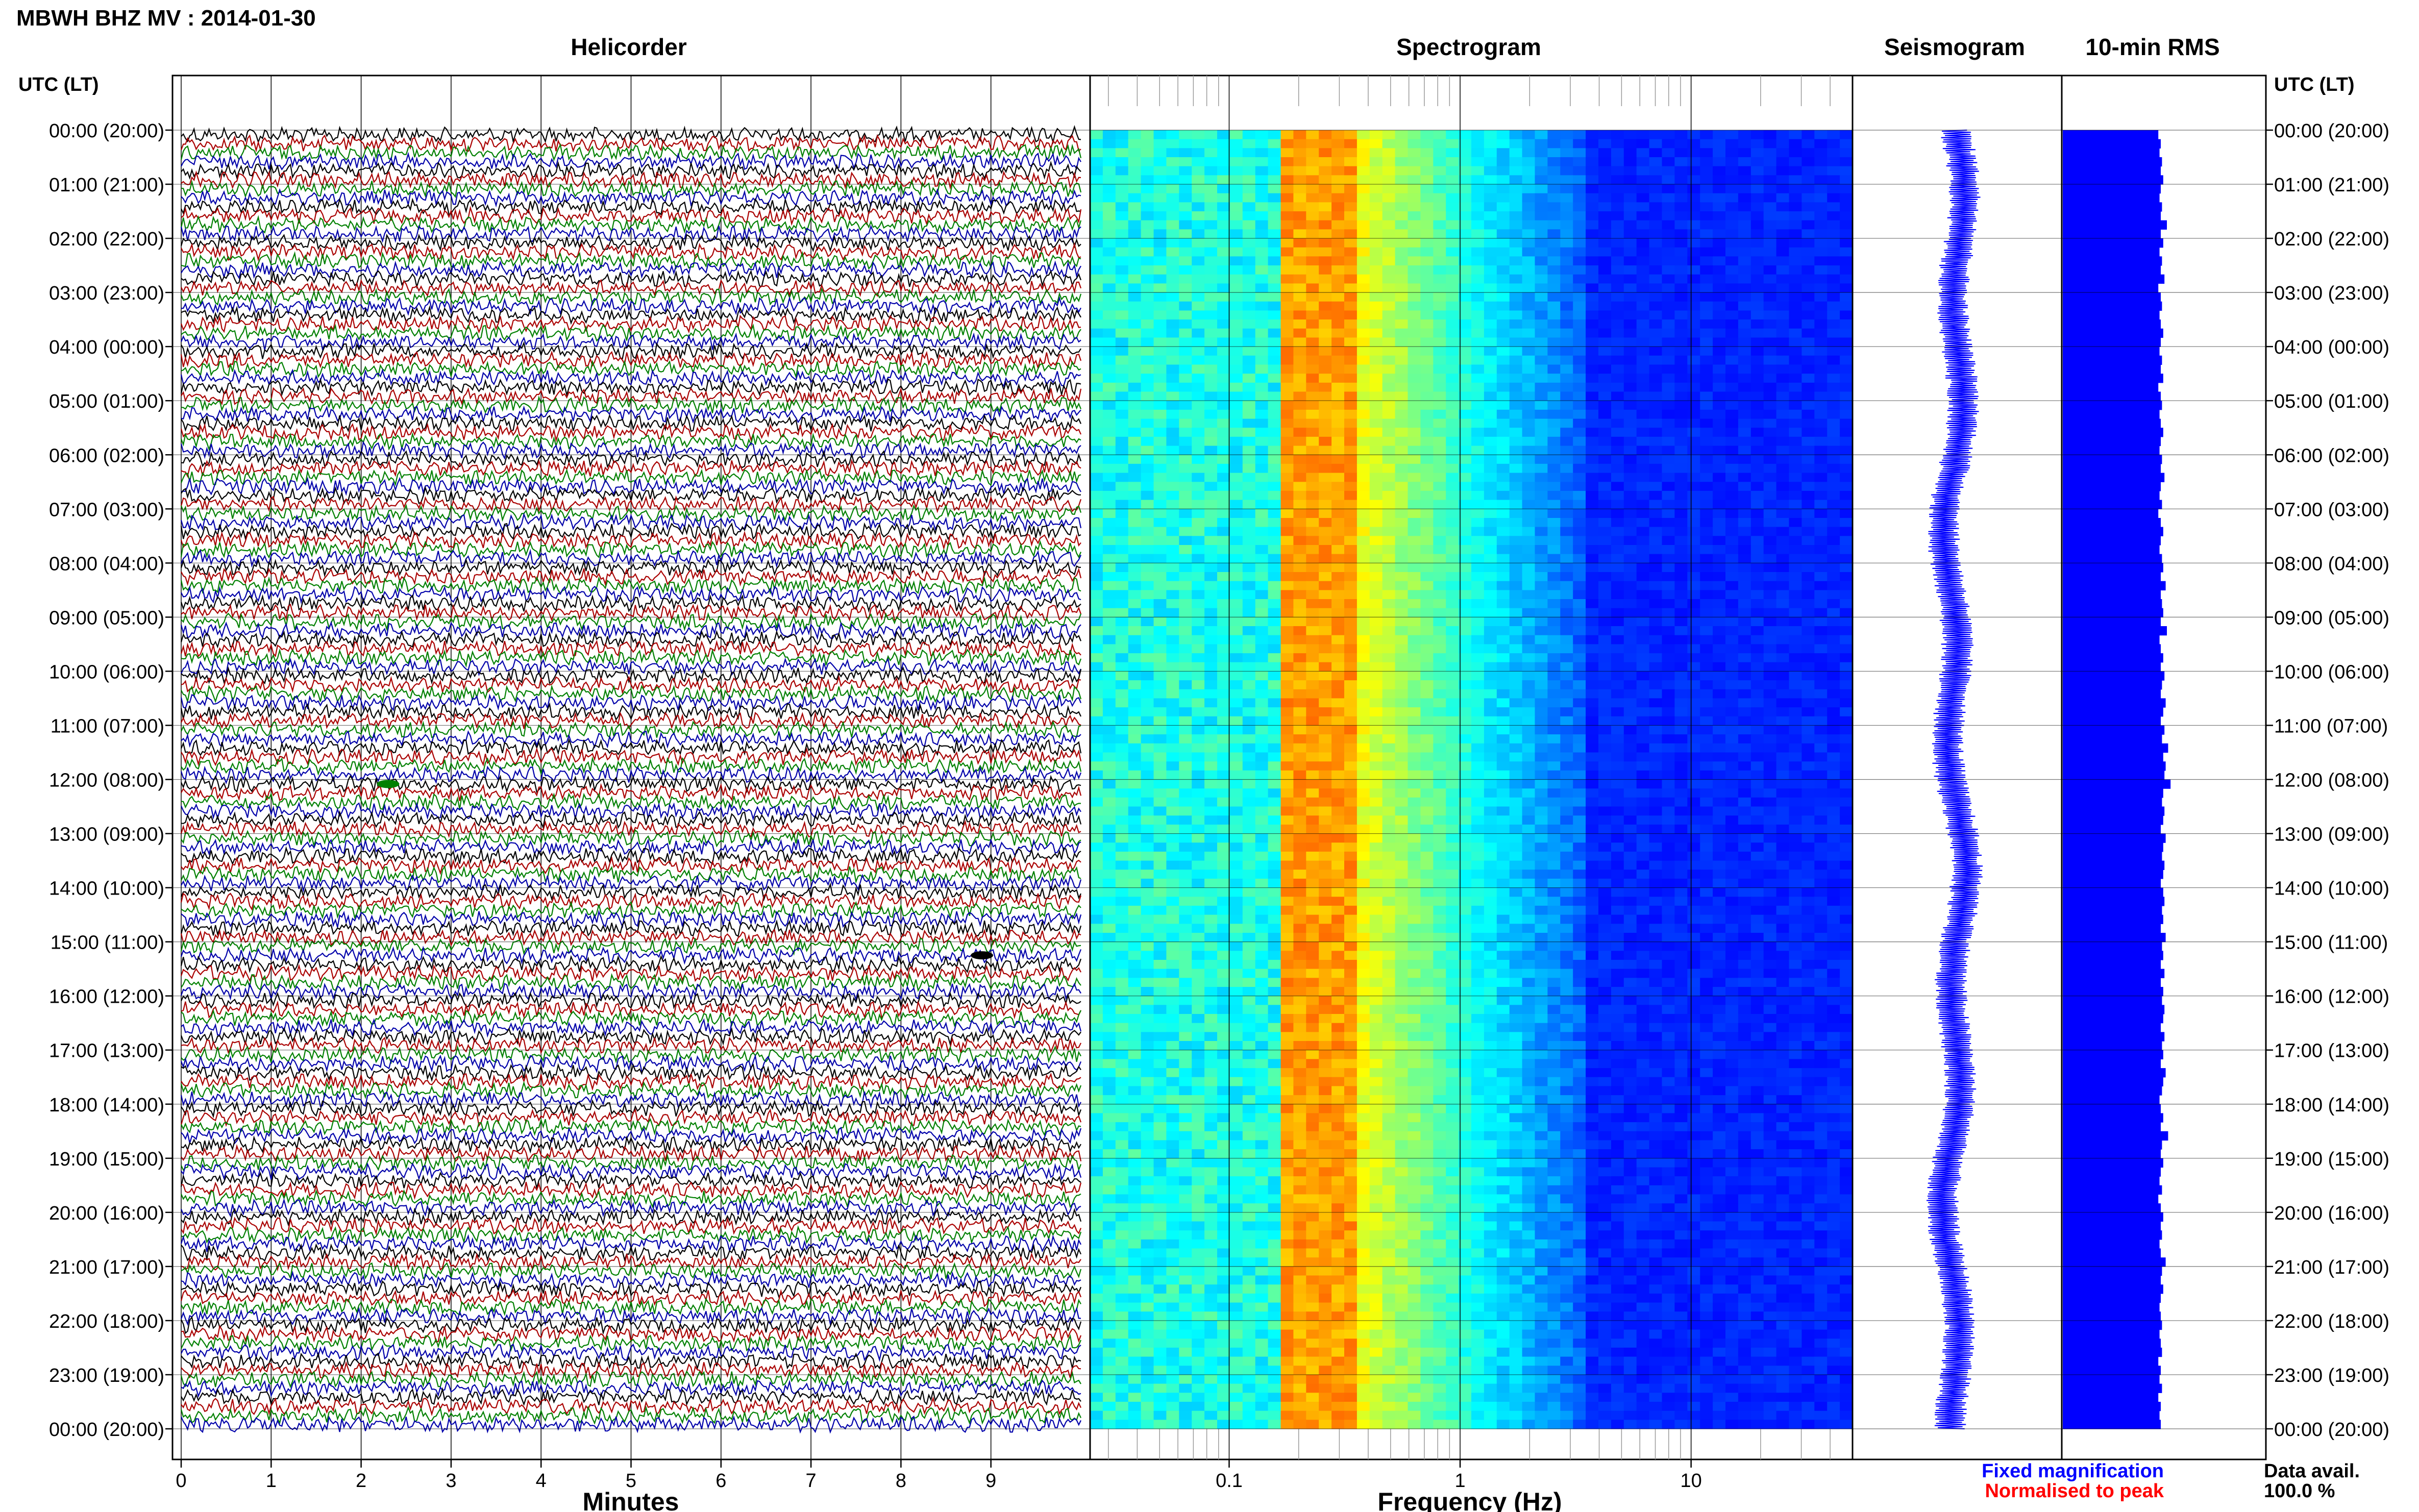 The width and height of the screenshot is (2419, 1512). What do you see at coordinates (630, 1208) in the screenshot?
I see `helicorder-trace` at bounding box center [630, 1208].